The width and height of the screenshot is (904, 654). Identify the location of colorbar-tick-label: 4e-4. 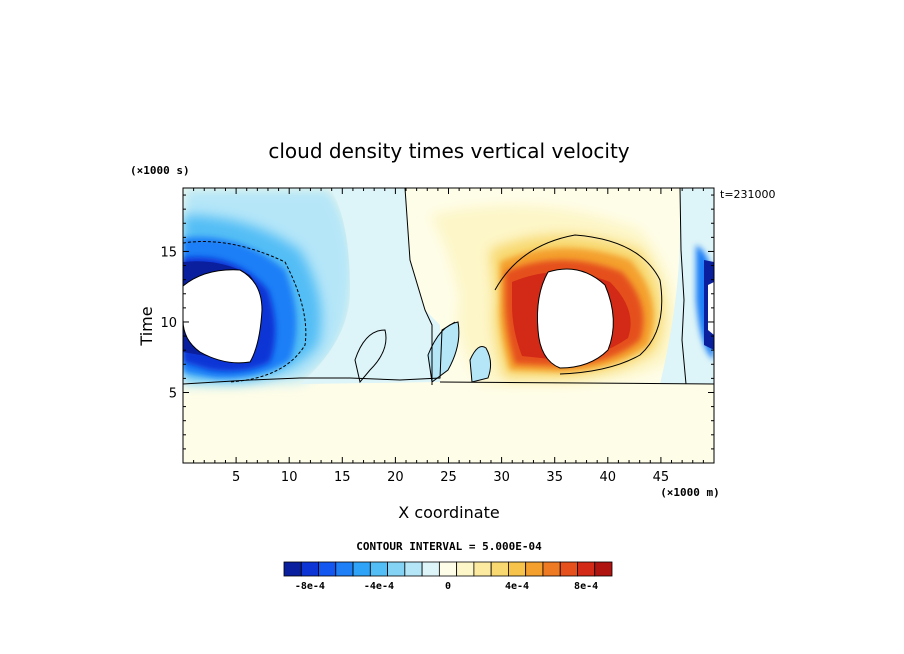
(517, 586).